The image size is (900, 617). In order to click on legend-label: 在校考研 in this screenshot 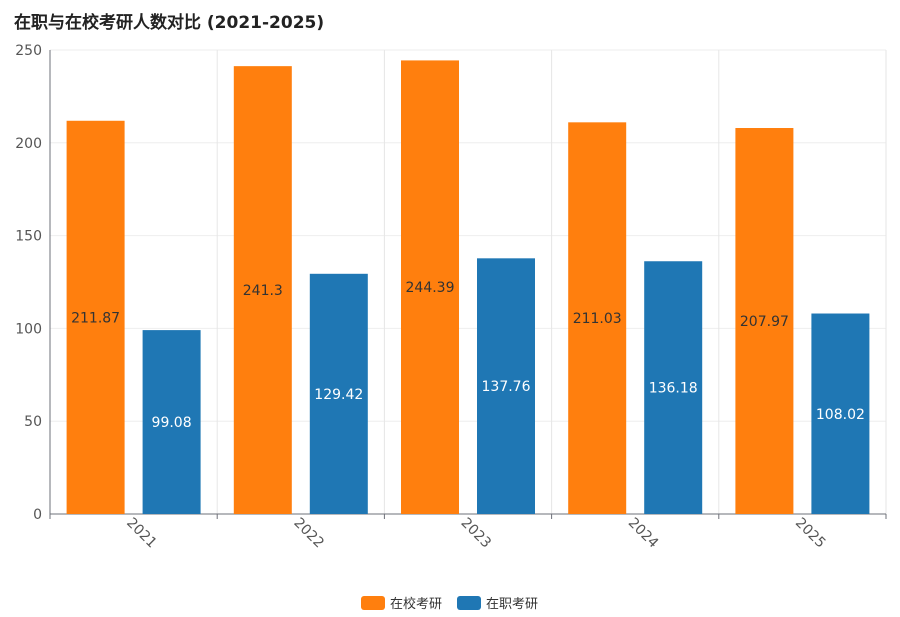, I will do `click(416, 604)`.